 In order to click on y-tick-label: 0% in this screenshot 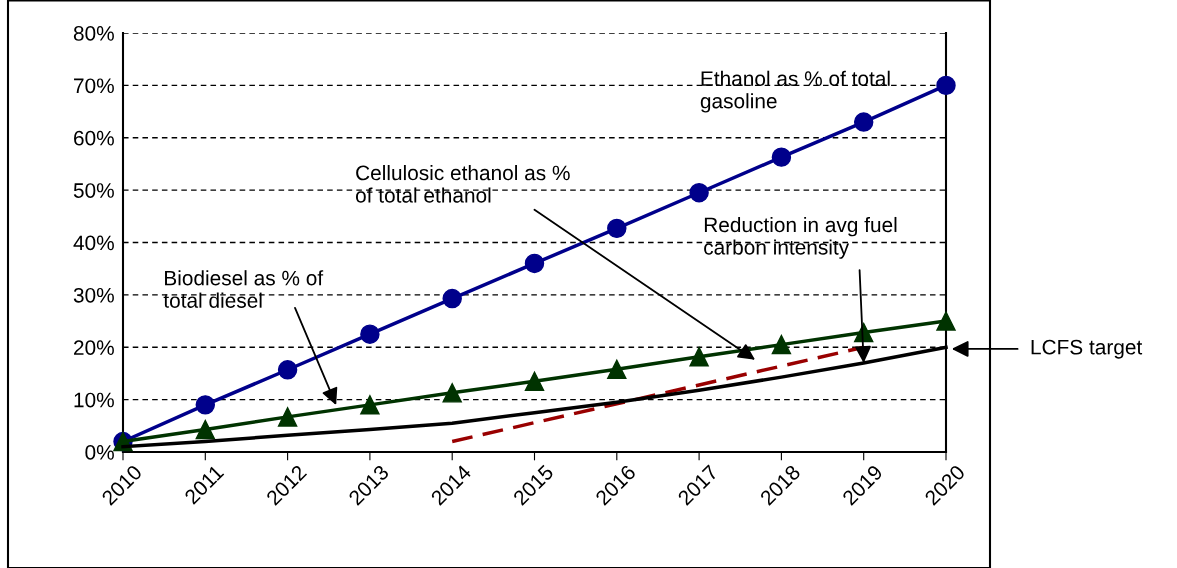, I will do `click(99, 452)`.